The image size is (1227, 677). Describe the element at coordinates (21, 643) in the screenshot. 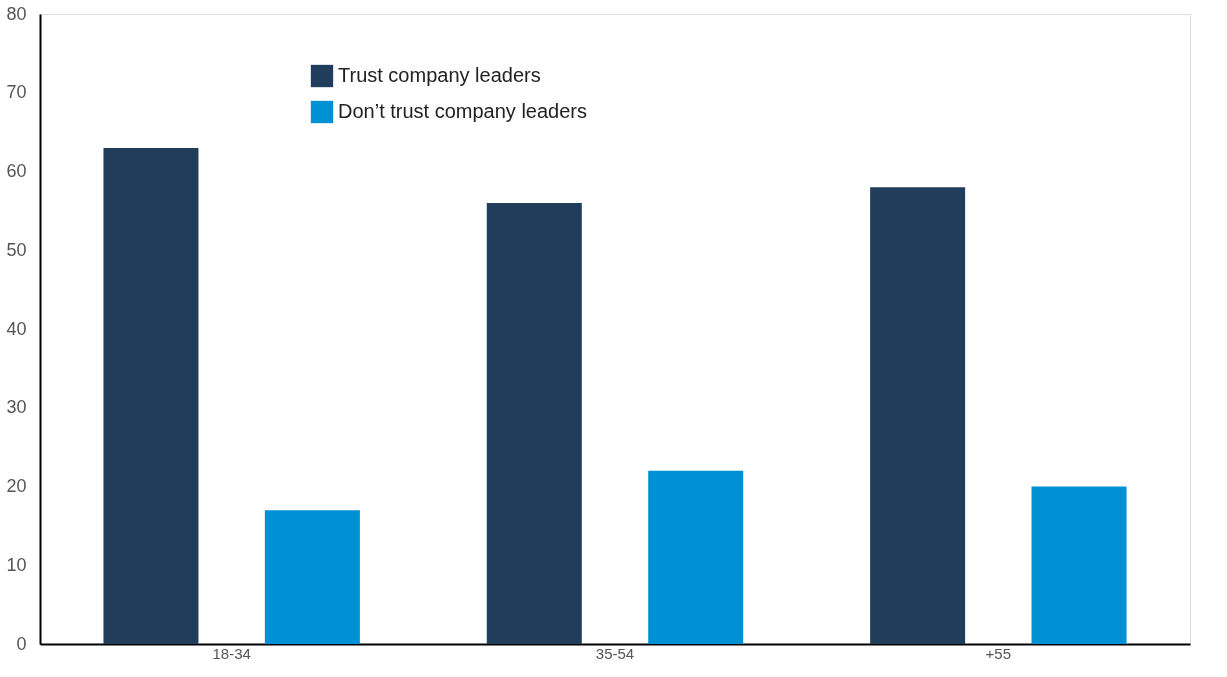

I see `y-tick-label: 0` at that location.